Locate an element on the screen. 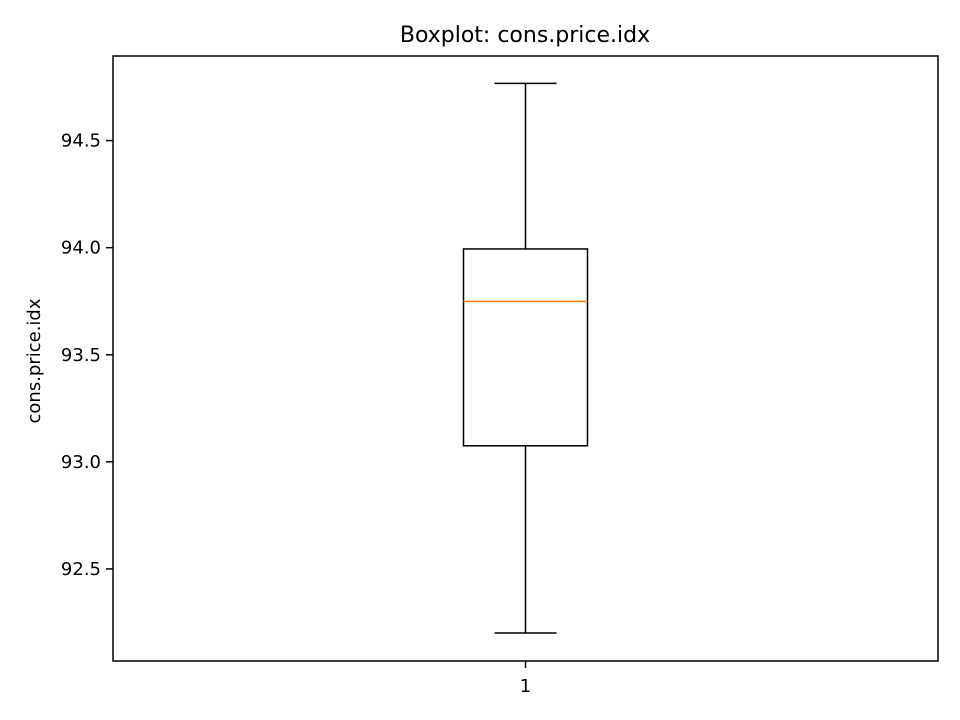 The height and width of the screenshot is (720, 960). y-tick-label: 93.5 is located at coordinates (81, 355).